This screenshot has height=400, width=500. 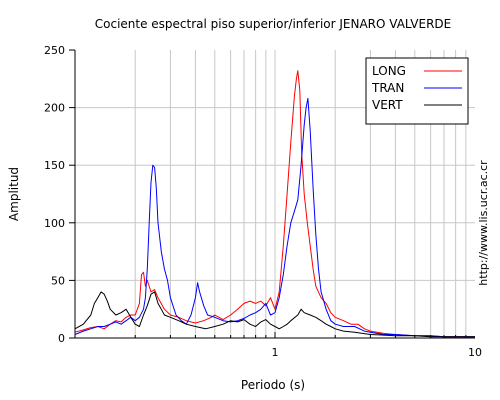 What do you see at coordinates (389, 71) in the screenshot?
I see `legend-label-long: LONG` at bounding box center [389, 71].